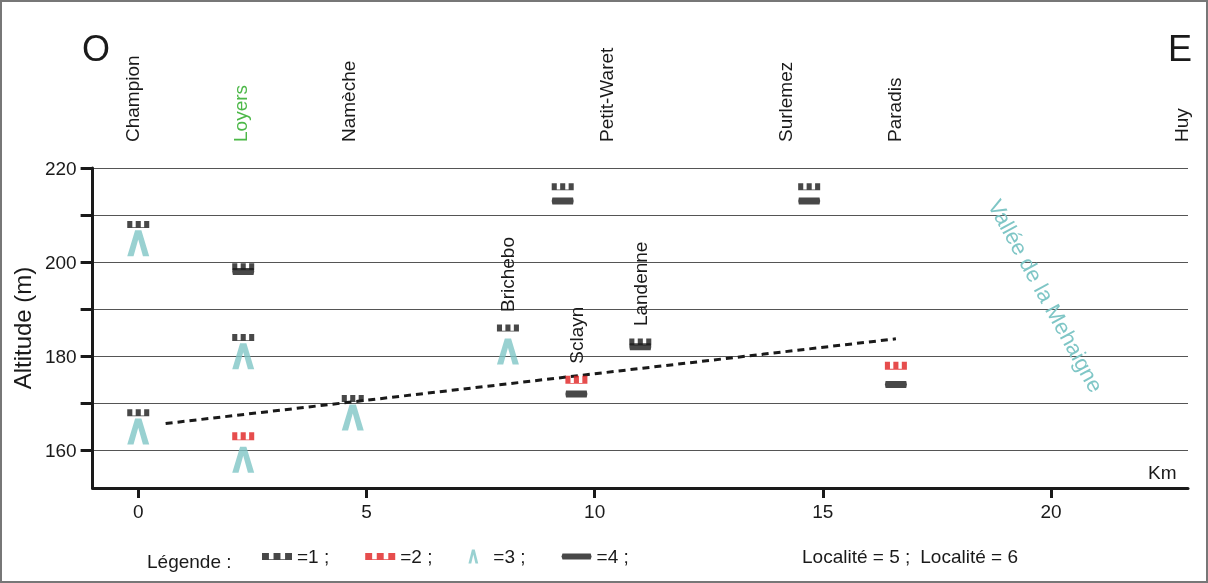 The image size is (1208, 583). What do you see at coordinates (640, 284) in the screenshot?
I see `annotation: Landenne` at bounding box center [640, 284].